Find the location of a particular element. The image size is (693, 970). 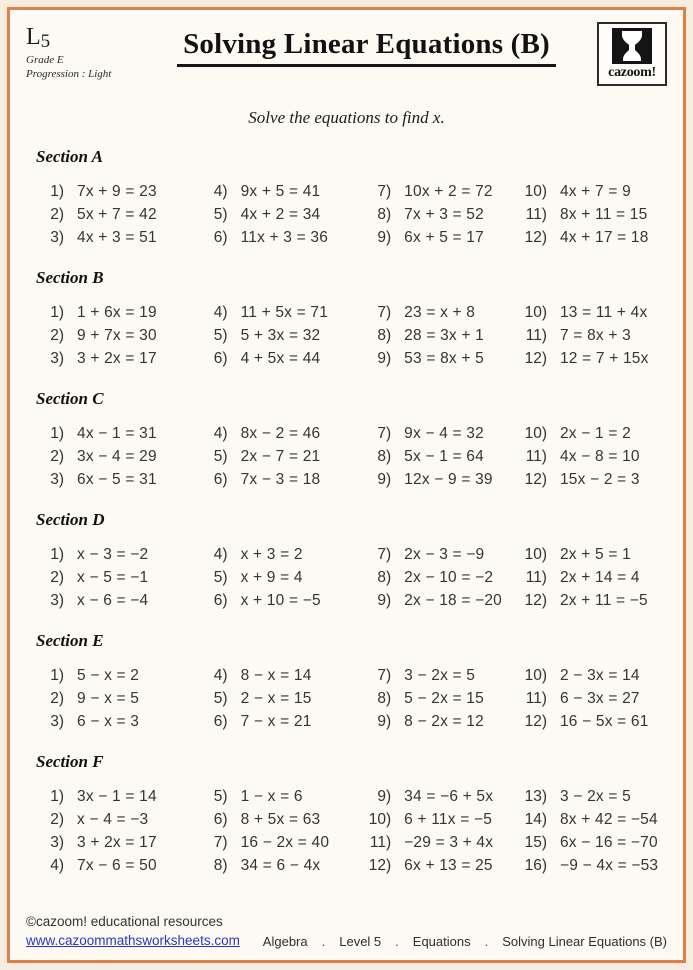

problem-item: 16) −9 − 4x = −53 is located at coordinates (589, 865).